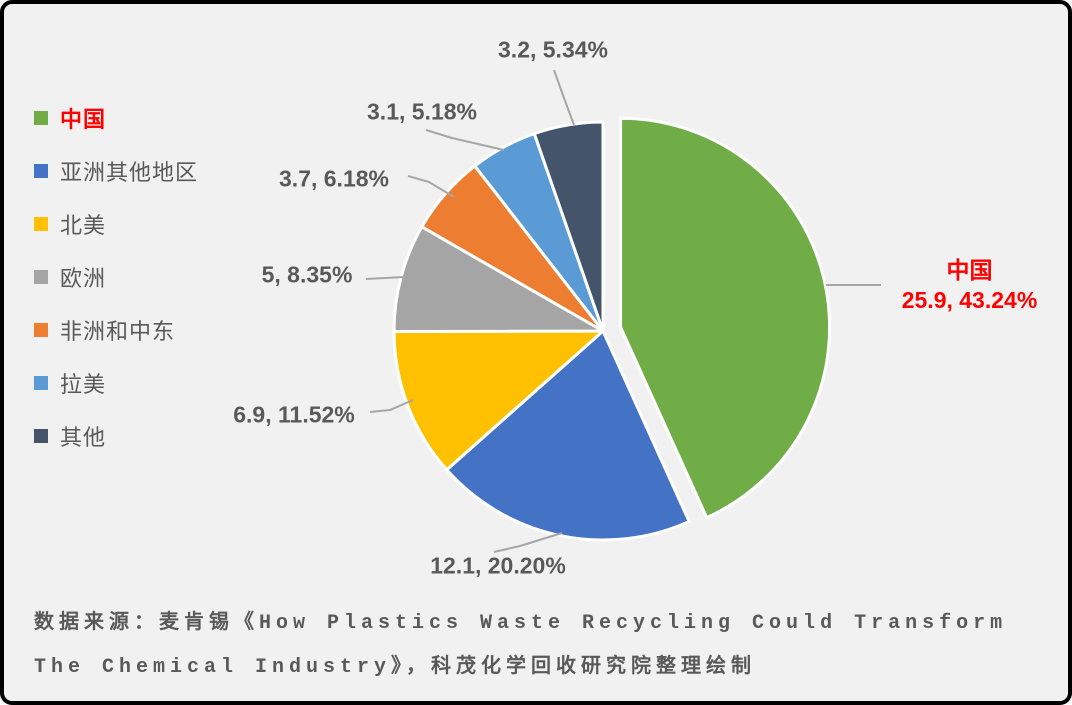 Image resolution: width=1072 pixels, height=705 pixels. Describe the element at coordinates (83, 119) in the screenshot. I see `legend-label-china: 中国` at that location.